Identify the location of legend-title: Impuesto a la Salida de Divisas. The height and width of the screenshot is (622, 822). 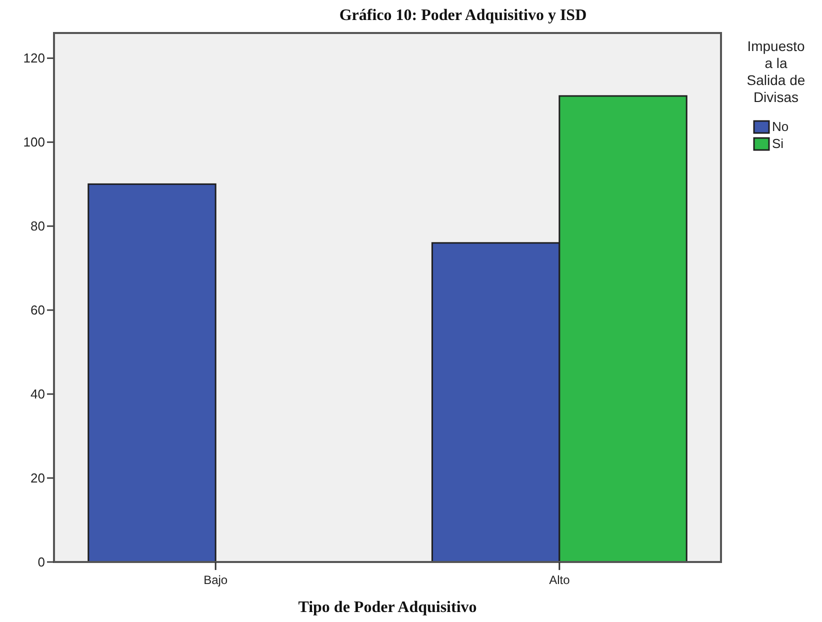
(776, 71).